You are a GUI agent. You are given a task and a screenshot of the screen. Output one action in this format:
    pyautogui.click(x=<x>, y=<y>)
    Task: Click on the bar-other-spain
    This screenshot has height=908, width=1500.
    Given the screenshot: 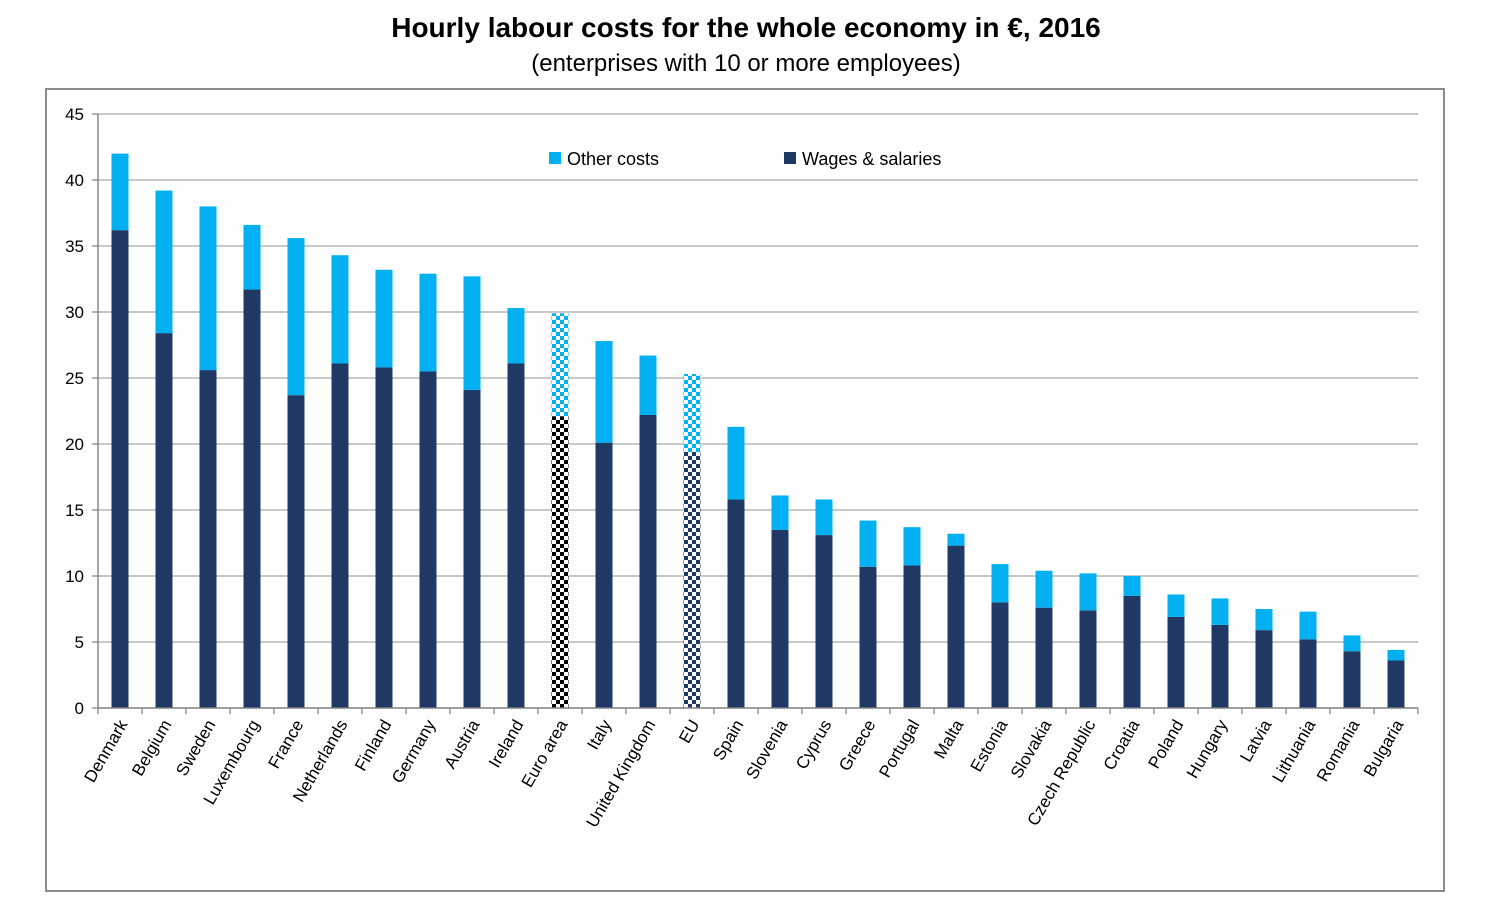 What is the action you would take?
    pyautogui.click(x=736, y=463)
    